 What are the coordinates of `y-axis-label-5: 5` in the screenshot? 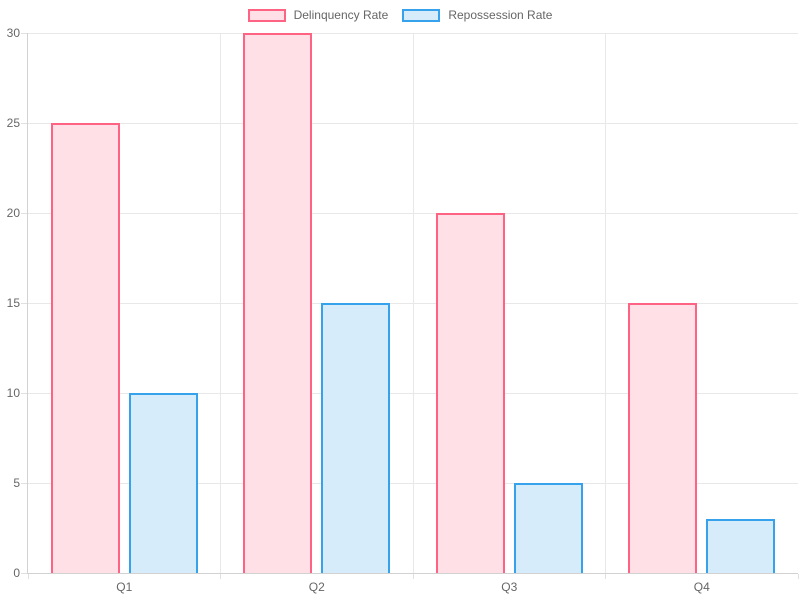 It's located at (16, 483).